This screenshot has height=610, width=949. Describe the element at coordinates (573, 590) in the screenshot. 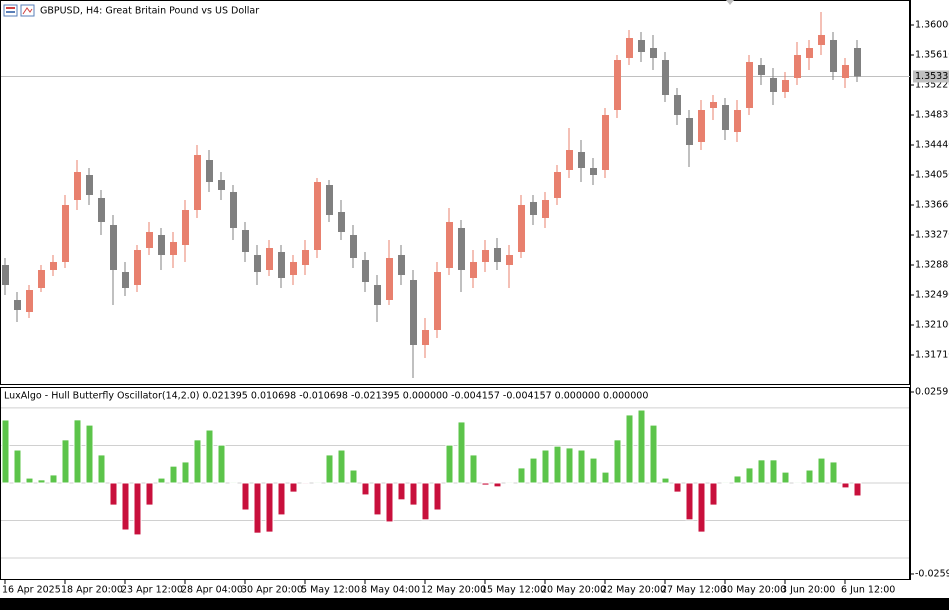

I see `x-tick-label: 20 May 20:00` at that location.